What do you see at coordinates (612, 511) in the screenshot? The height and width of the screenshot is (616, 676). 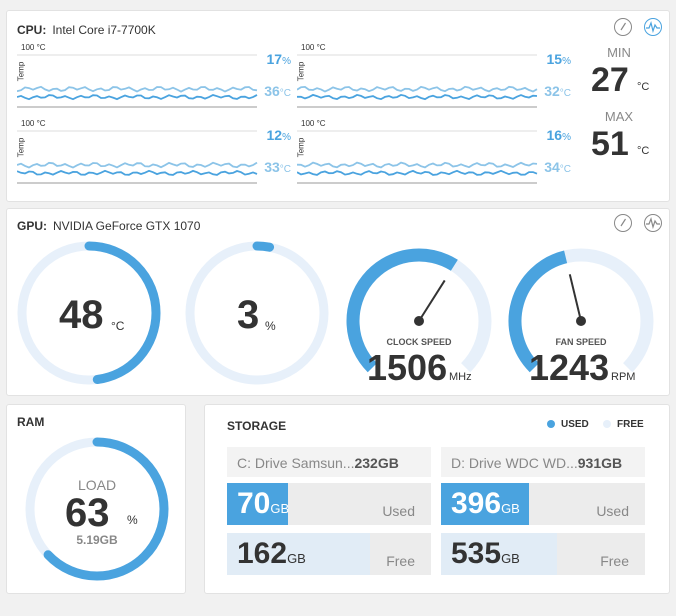 I see `drive-d-used-label: Used` at bounding box center [612, 511].